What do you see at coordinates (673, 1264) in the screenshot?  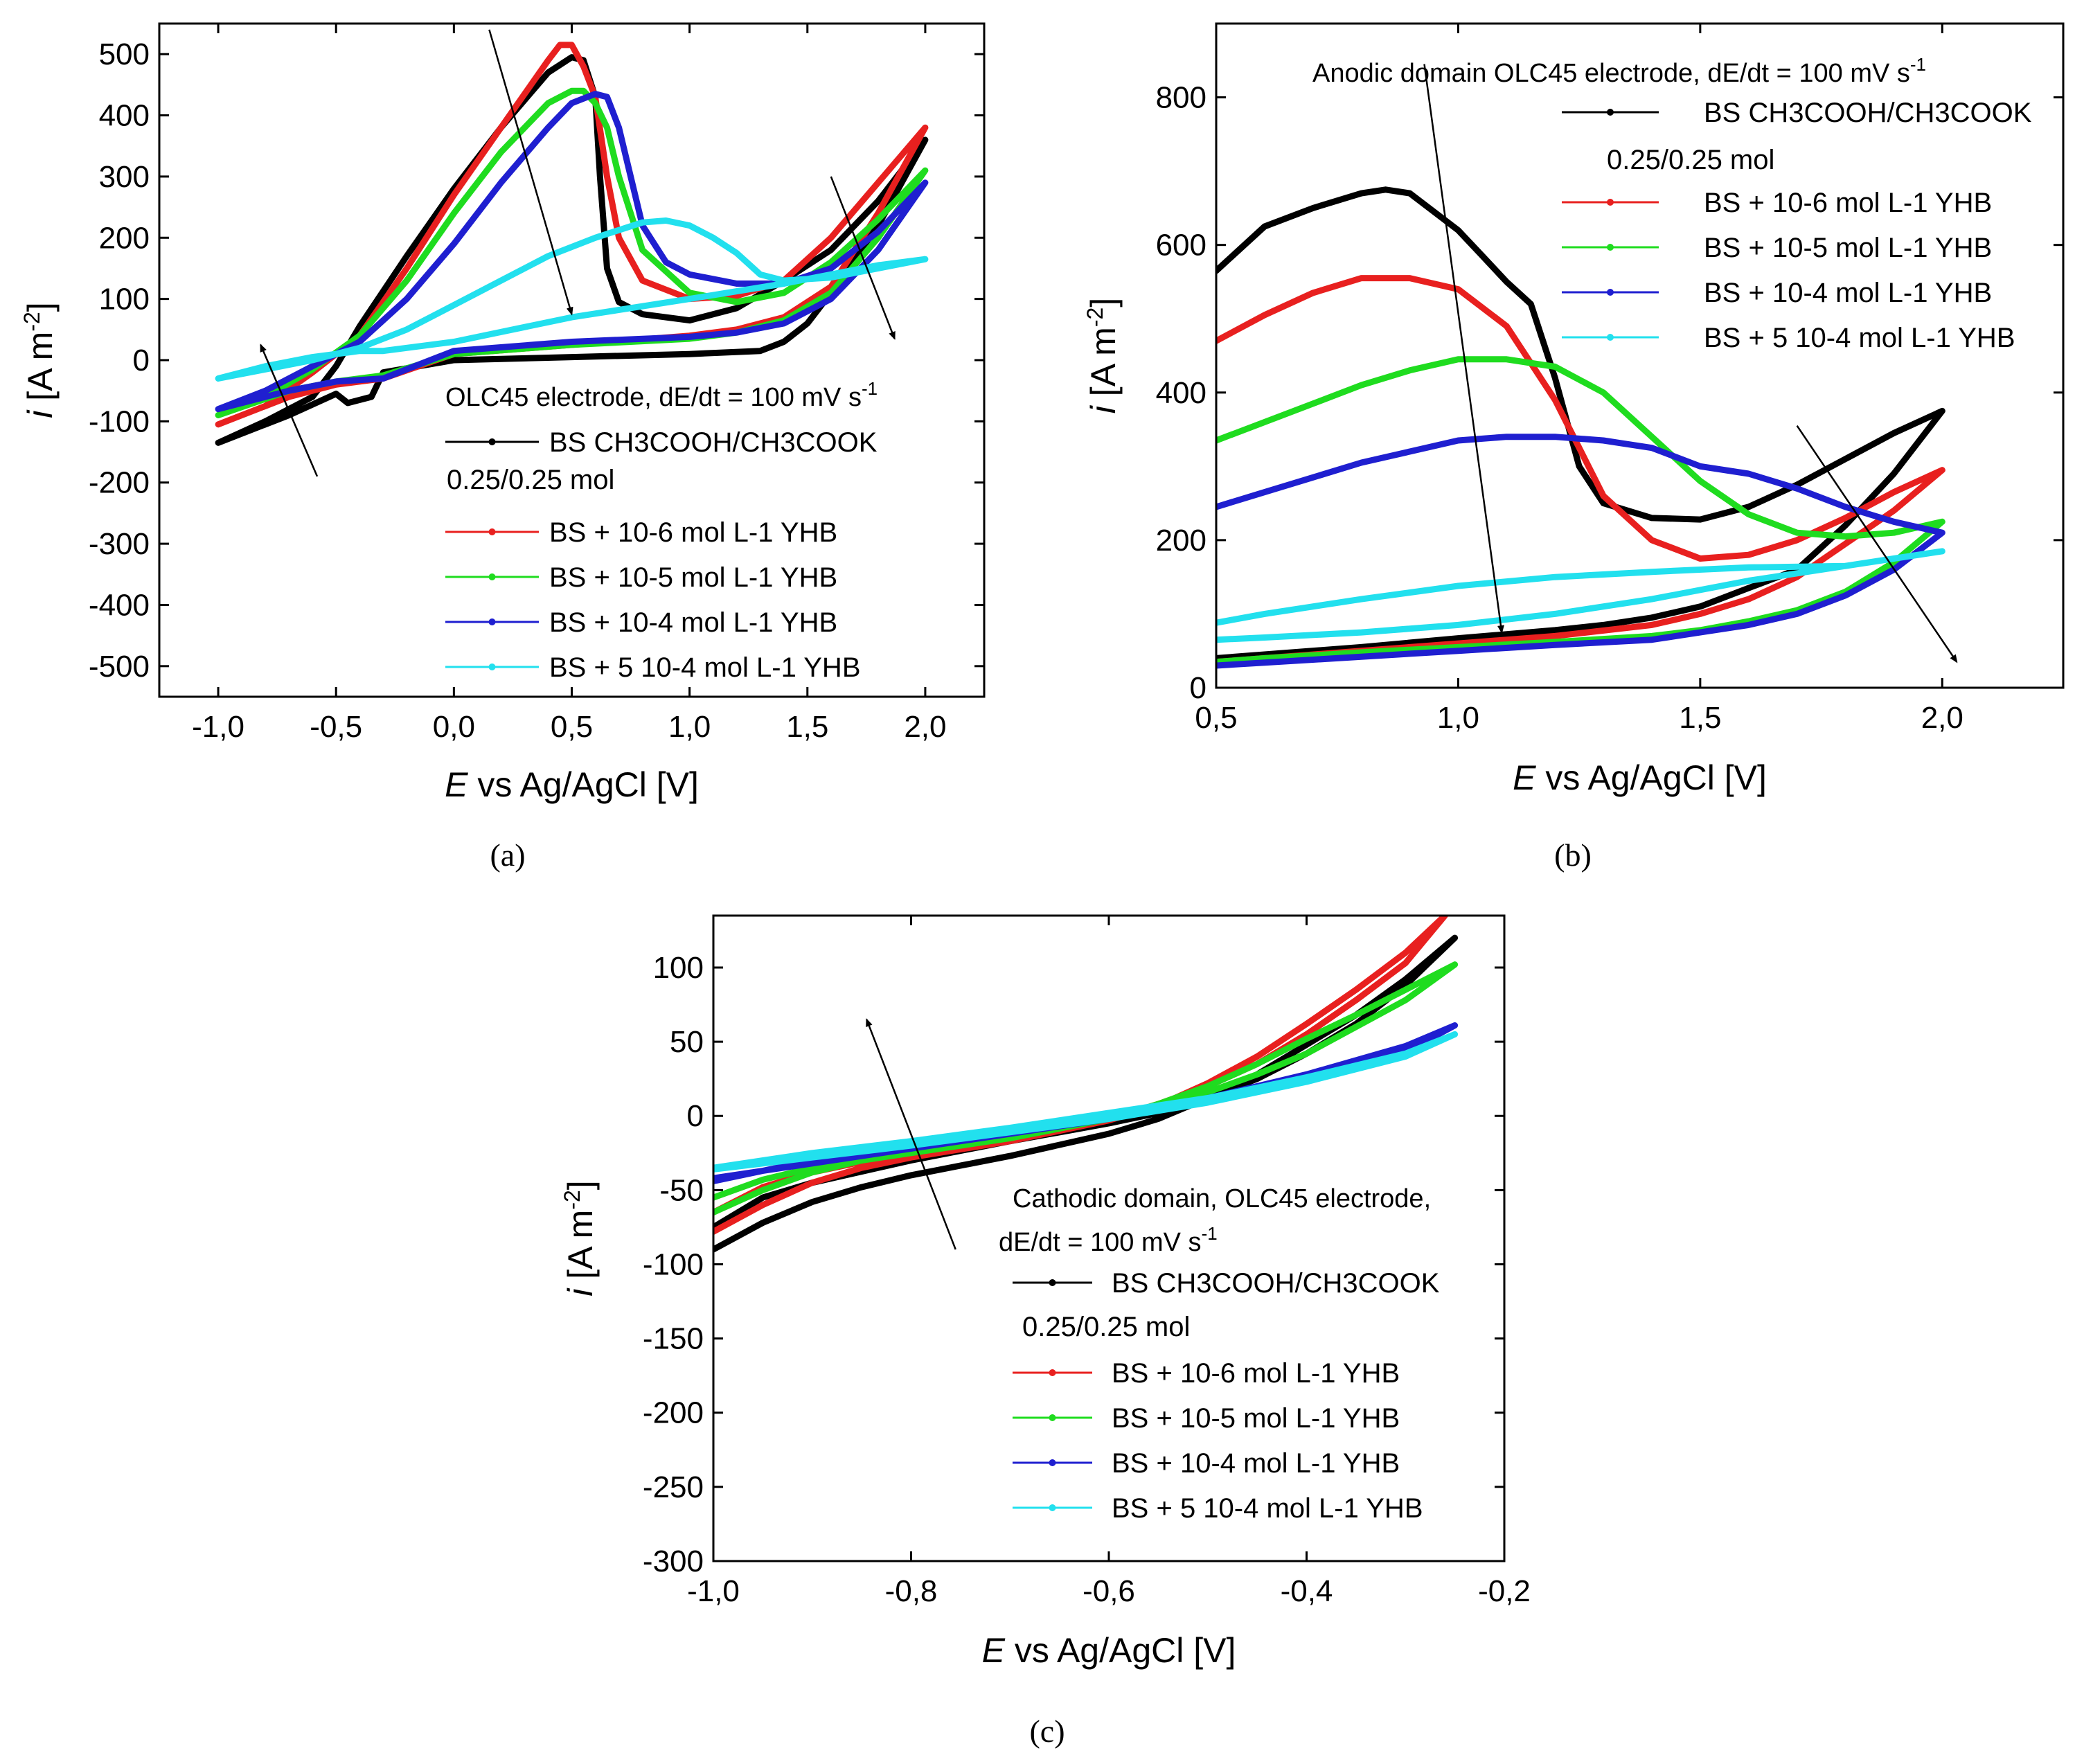 I see `panel-c-ytick-label-4: -100` at bounding box center [673, 1264].